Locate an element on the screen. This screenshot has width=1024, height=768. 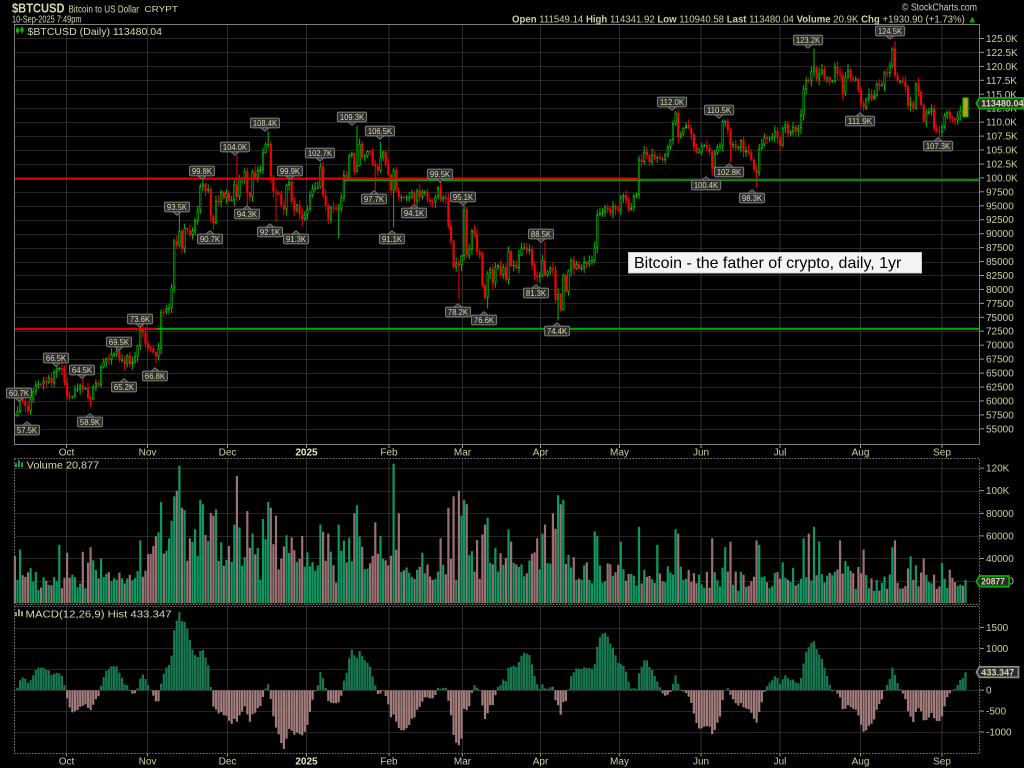
svg-text: 99.9K is located at coordinates (290, 171).